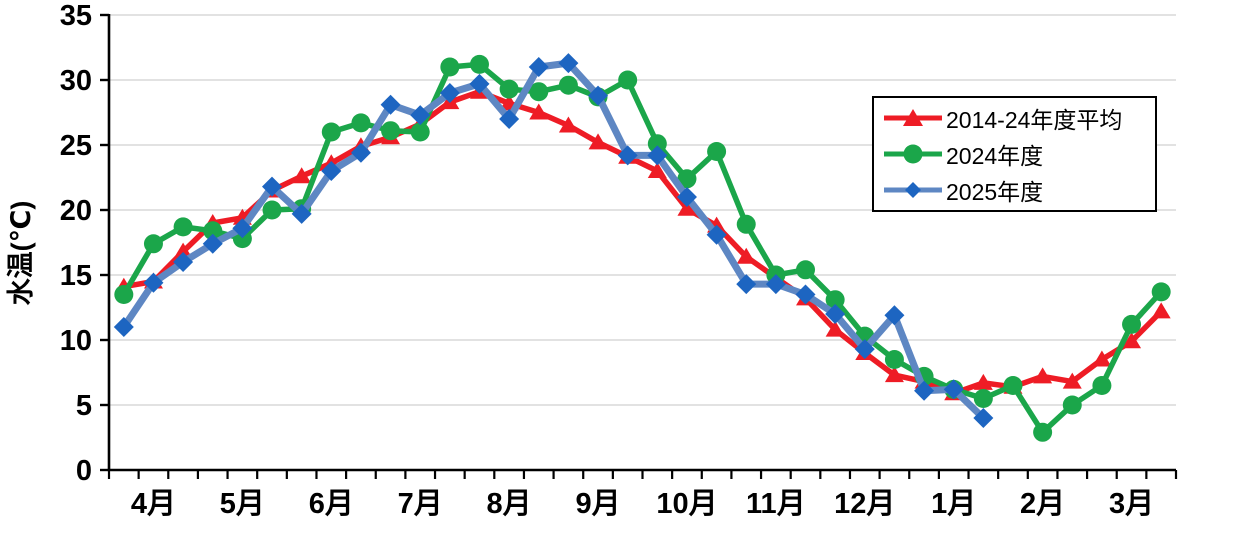 This screenshot has width=1234, height=539. What do you see at coordinates (76, 341) in the screenshot?
I see `y-tick-label: 10` at bounding box center [76, 341].